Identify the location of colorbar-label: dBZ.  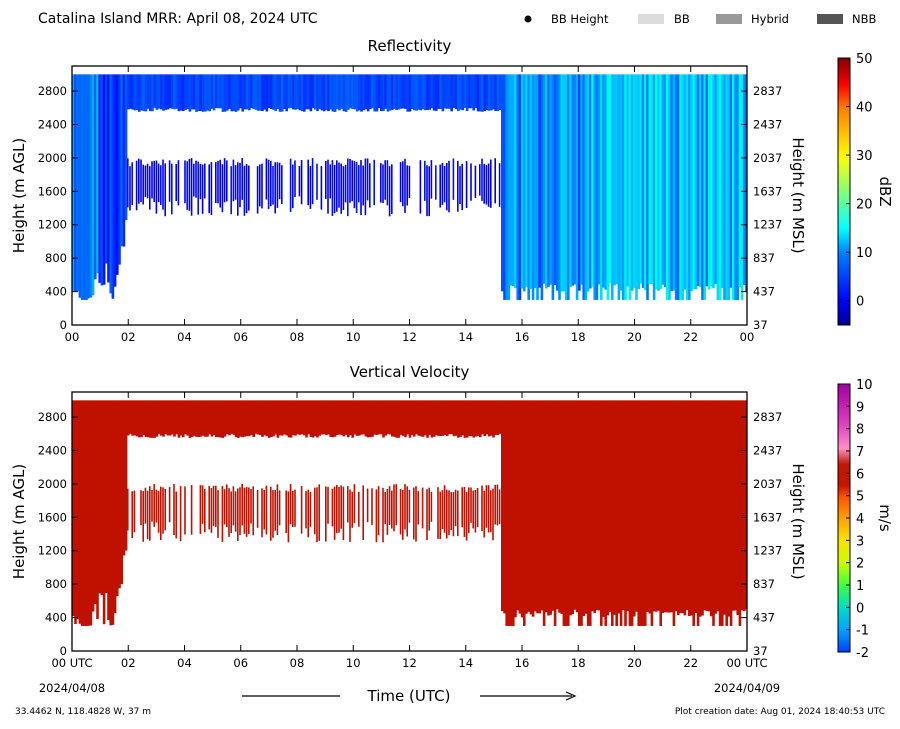
(885, 191).